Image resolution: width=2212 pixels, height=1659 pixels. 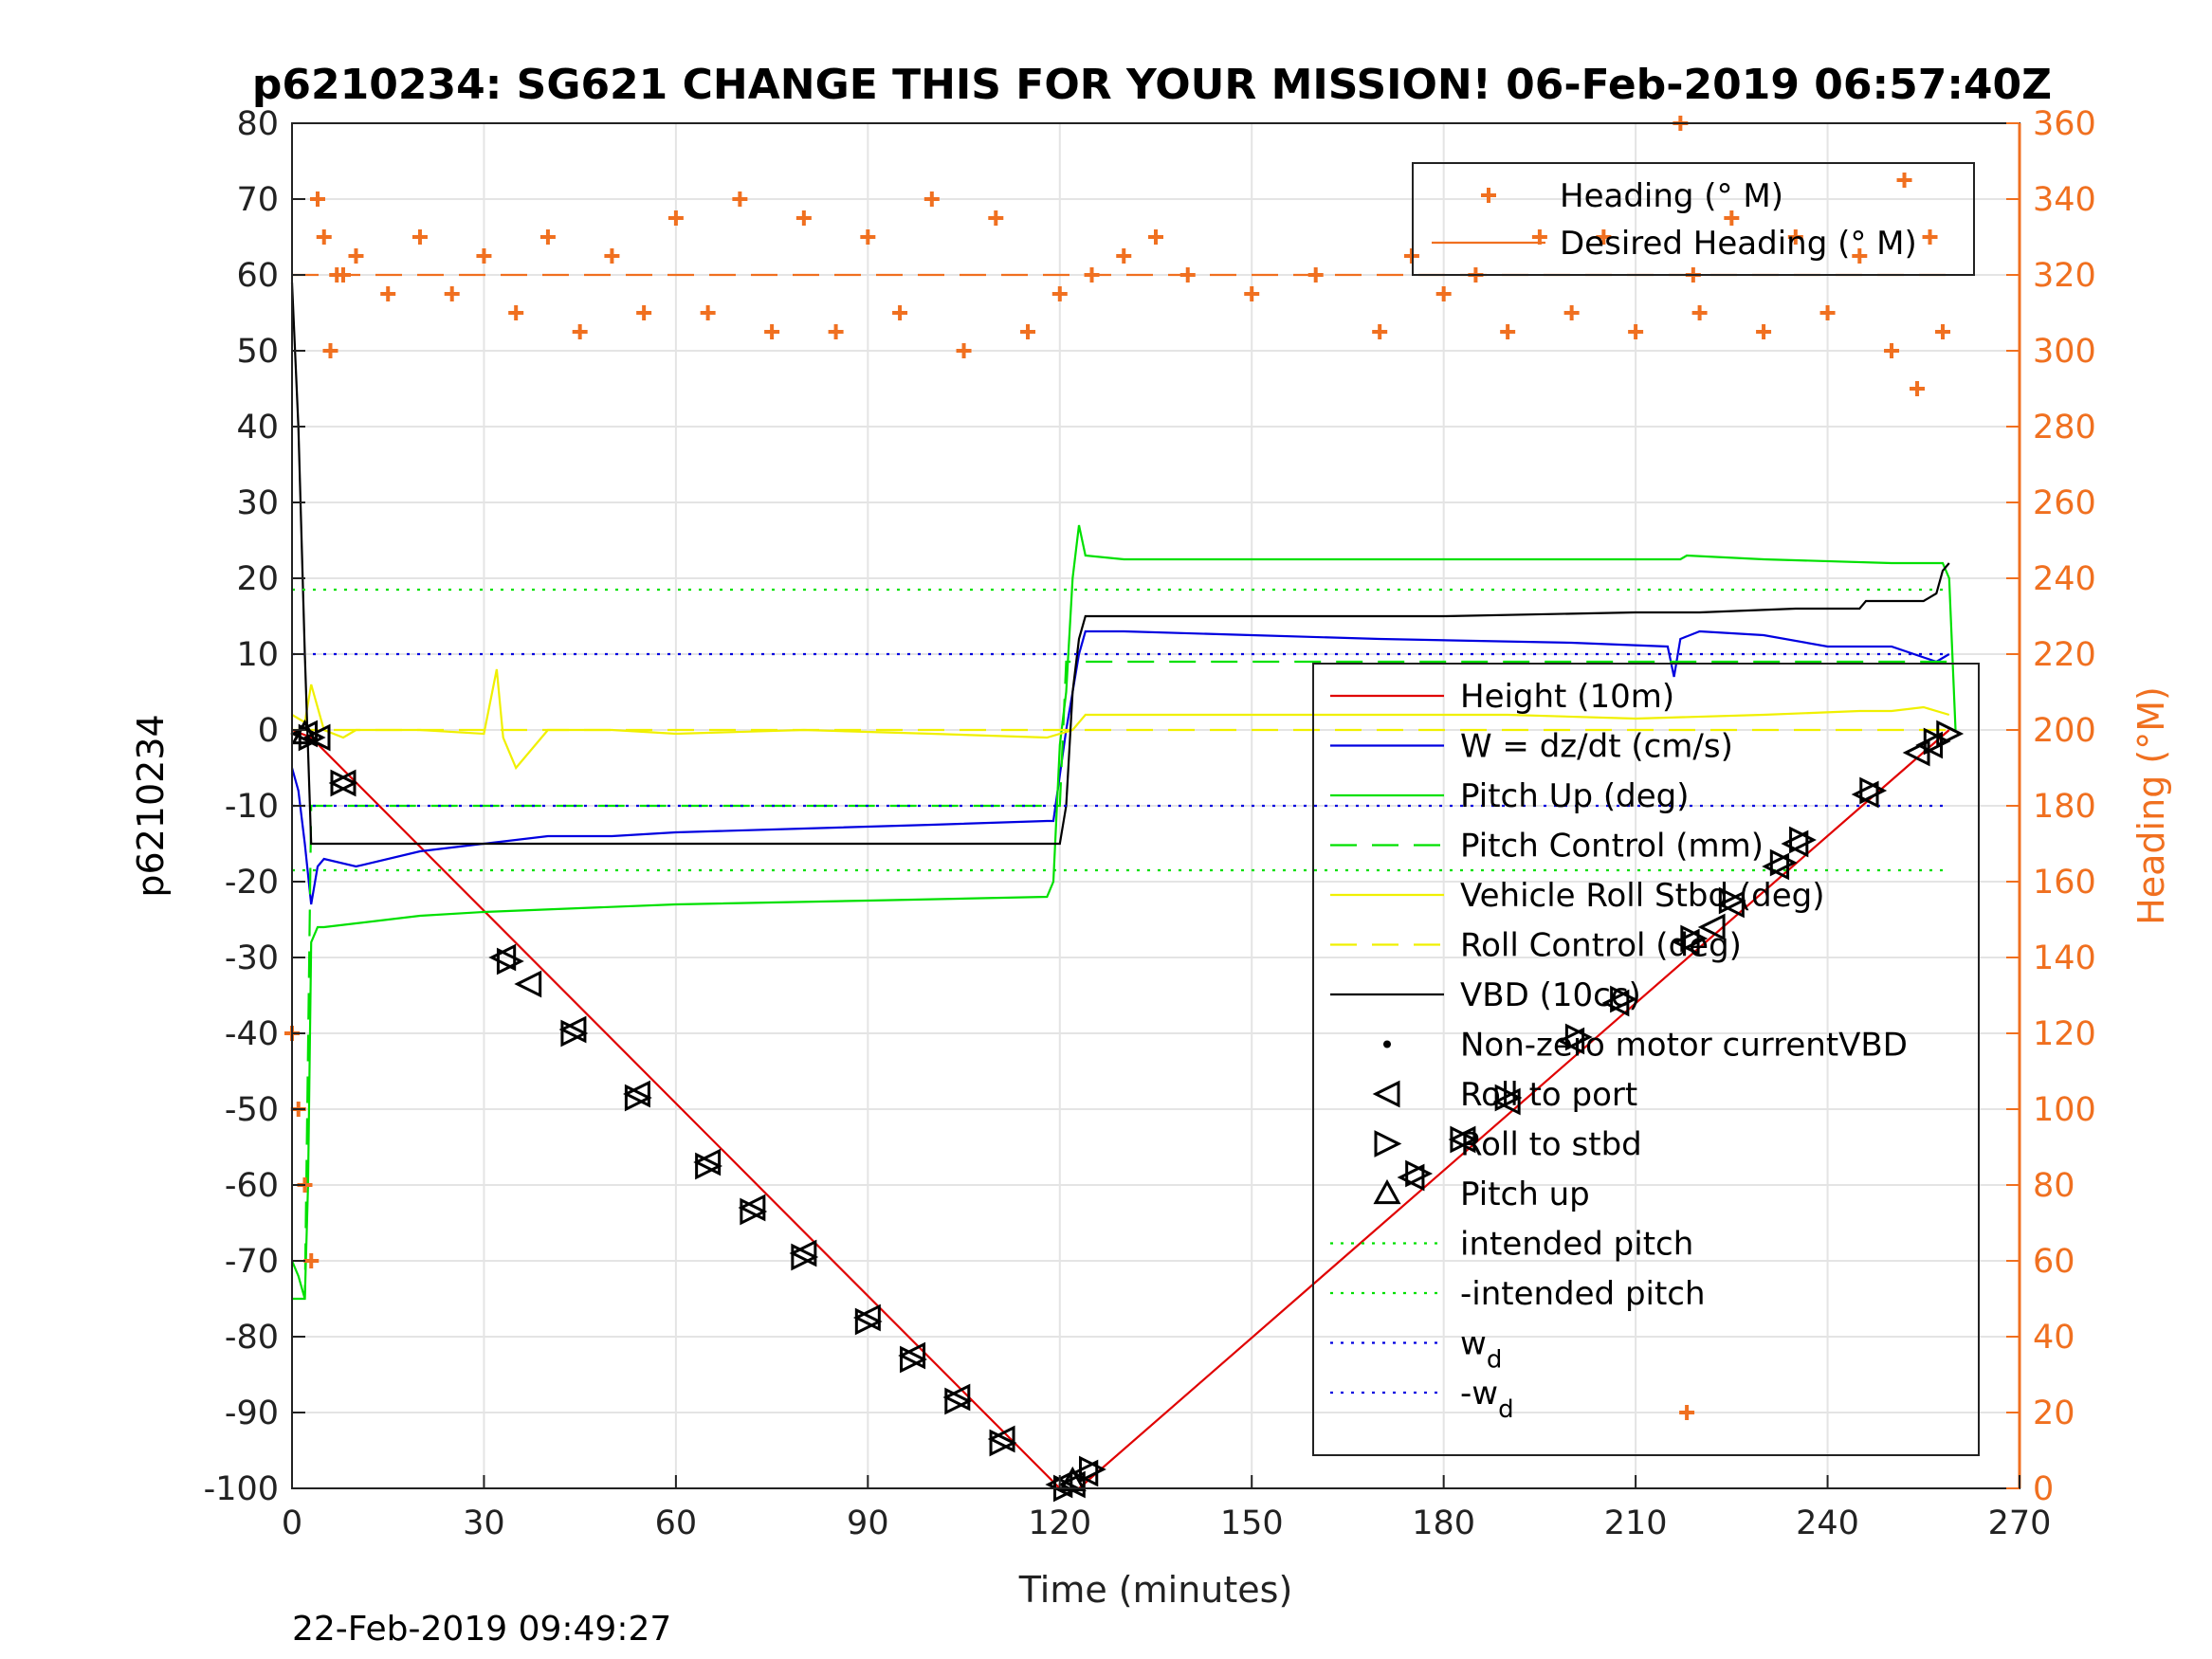 I want to click on y2-tick-label: 220, so click(x=2064, y=655).